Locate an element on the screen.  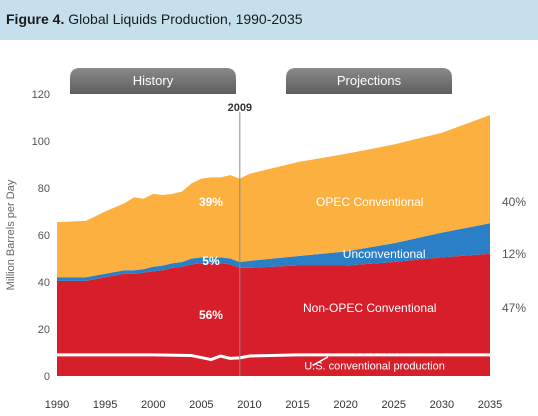
y-tick-label: 80 is located at coordinates (44, 189).